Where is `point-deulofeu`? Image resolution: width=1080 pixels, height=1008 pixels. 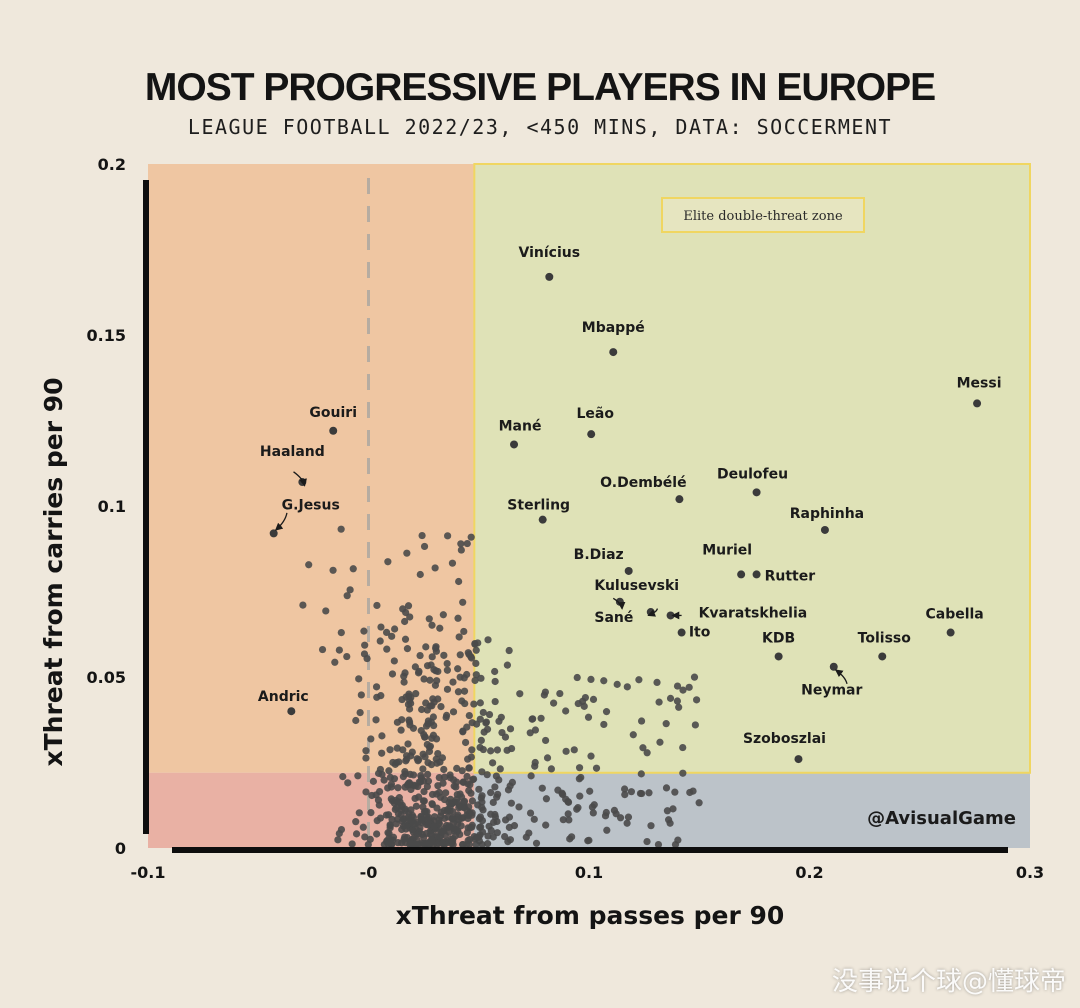 point-deulofeu is located at coordinates (756, 492).